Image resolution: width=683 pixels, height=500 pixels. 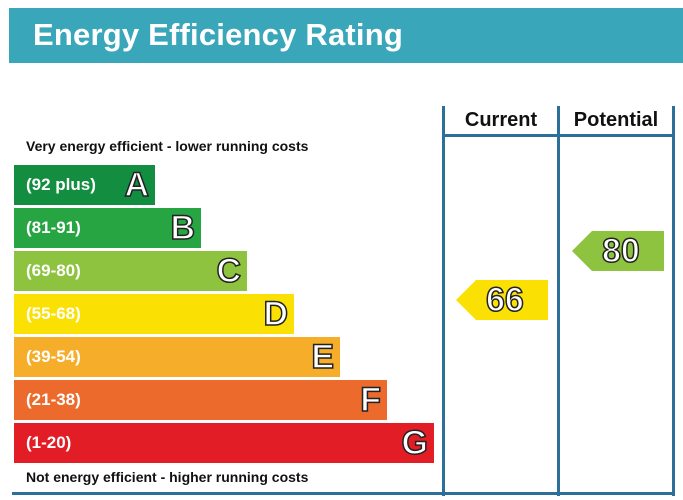 I want to click on band-e-range: (39-54), so click(x=53, y=356).